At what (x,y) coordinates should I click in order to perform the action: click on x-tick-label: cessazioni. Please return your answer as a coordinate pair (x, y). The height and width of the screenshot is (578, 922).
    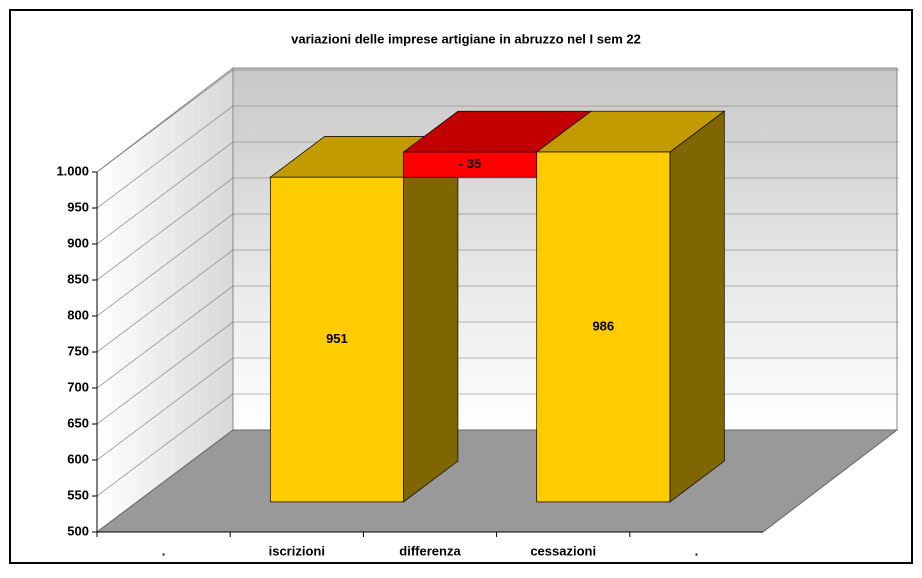
    Looking at the image, I should click on (563, 550).